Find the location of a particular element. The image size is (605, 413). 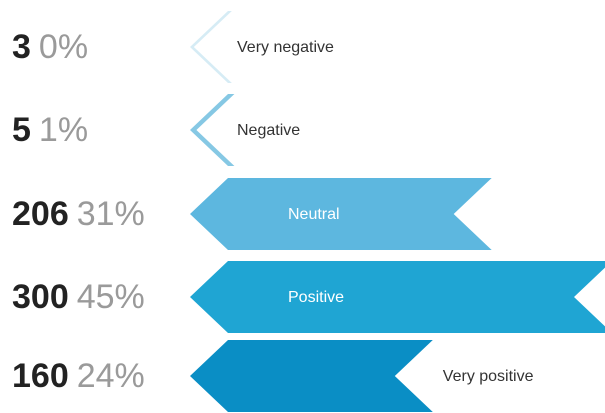

value-label: 5 1% is located at coordinates (50, 130).